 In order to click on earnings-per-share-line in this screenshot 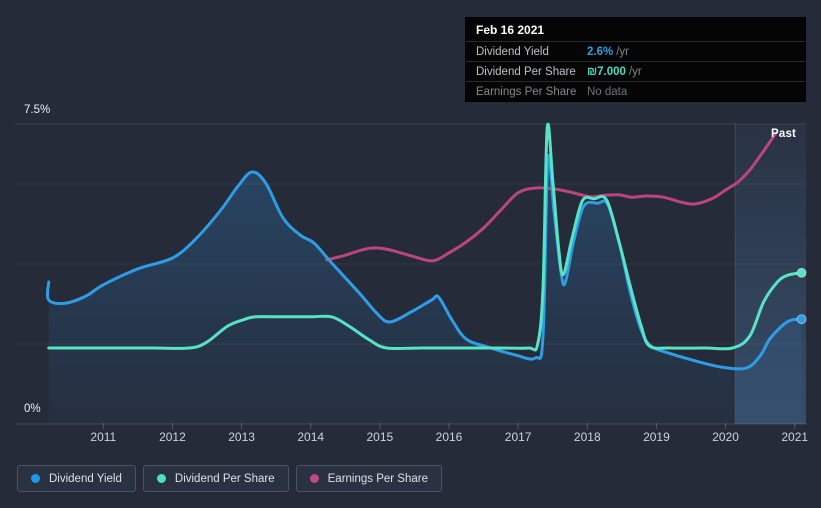, I will do `click(551, 197)`.